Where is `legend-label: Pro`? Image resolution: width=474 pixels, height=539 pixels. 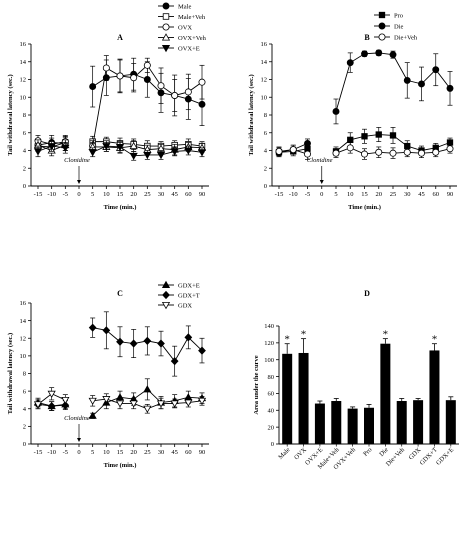
legend-label: Pro is located at coordinates (398, 15).